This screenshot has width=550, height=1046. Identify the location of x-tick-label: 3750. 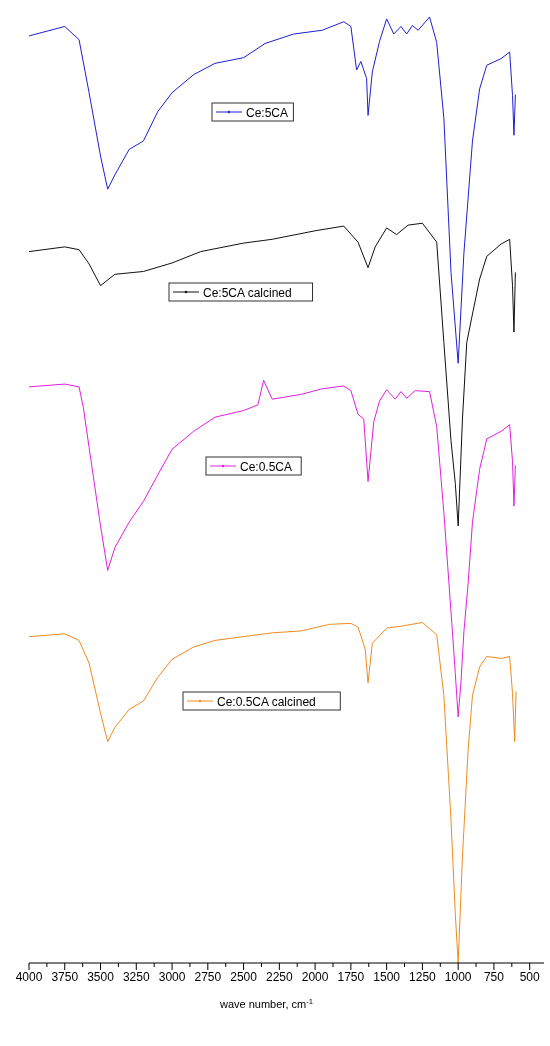
(65, 977).